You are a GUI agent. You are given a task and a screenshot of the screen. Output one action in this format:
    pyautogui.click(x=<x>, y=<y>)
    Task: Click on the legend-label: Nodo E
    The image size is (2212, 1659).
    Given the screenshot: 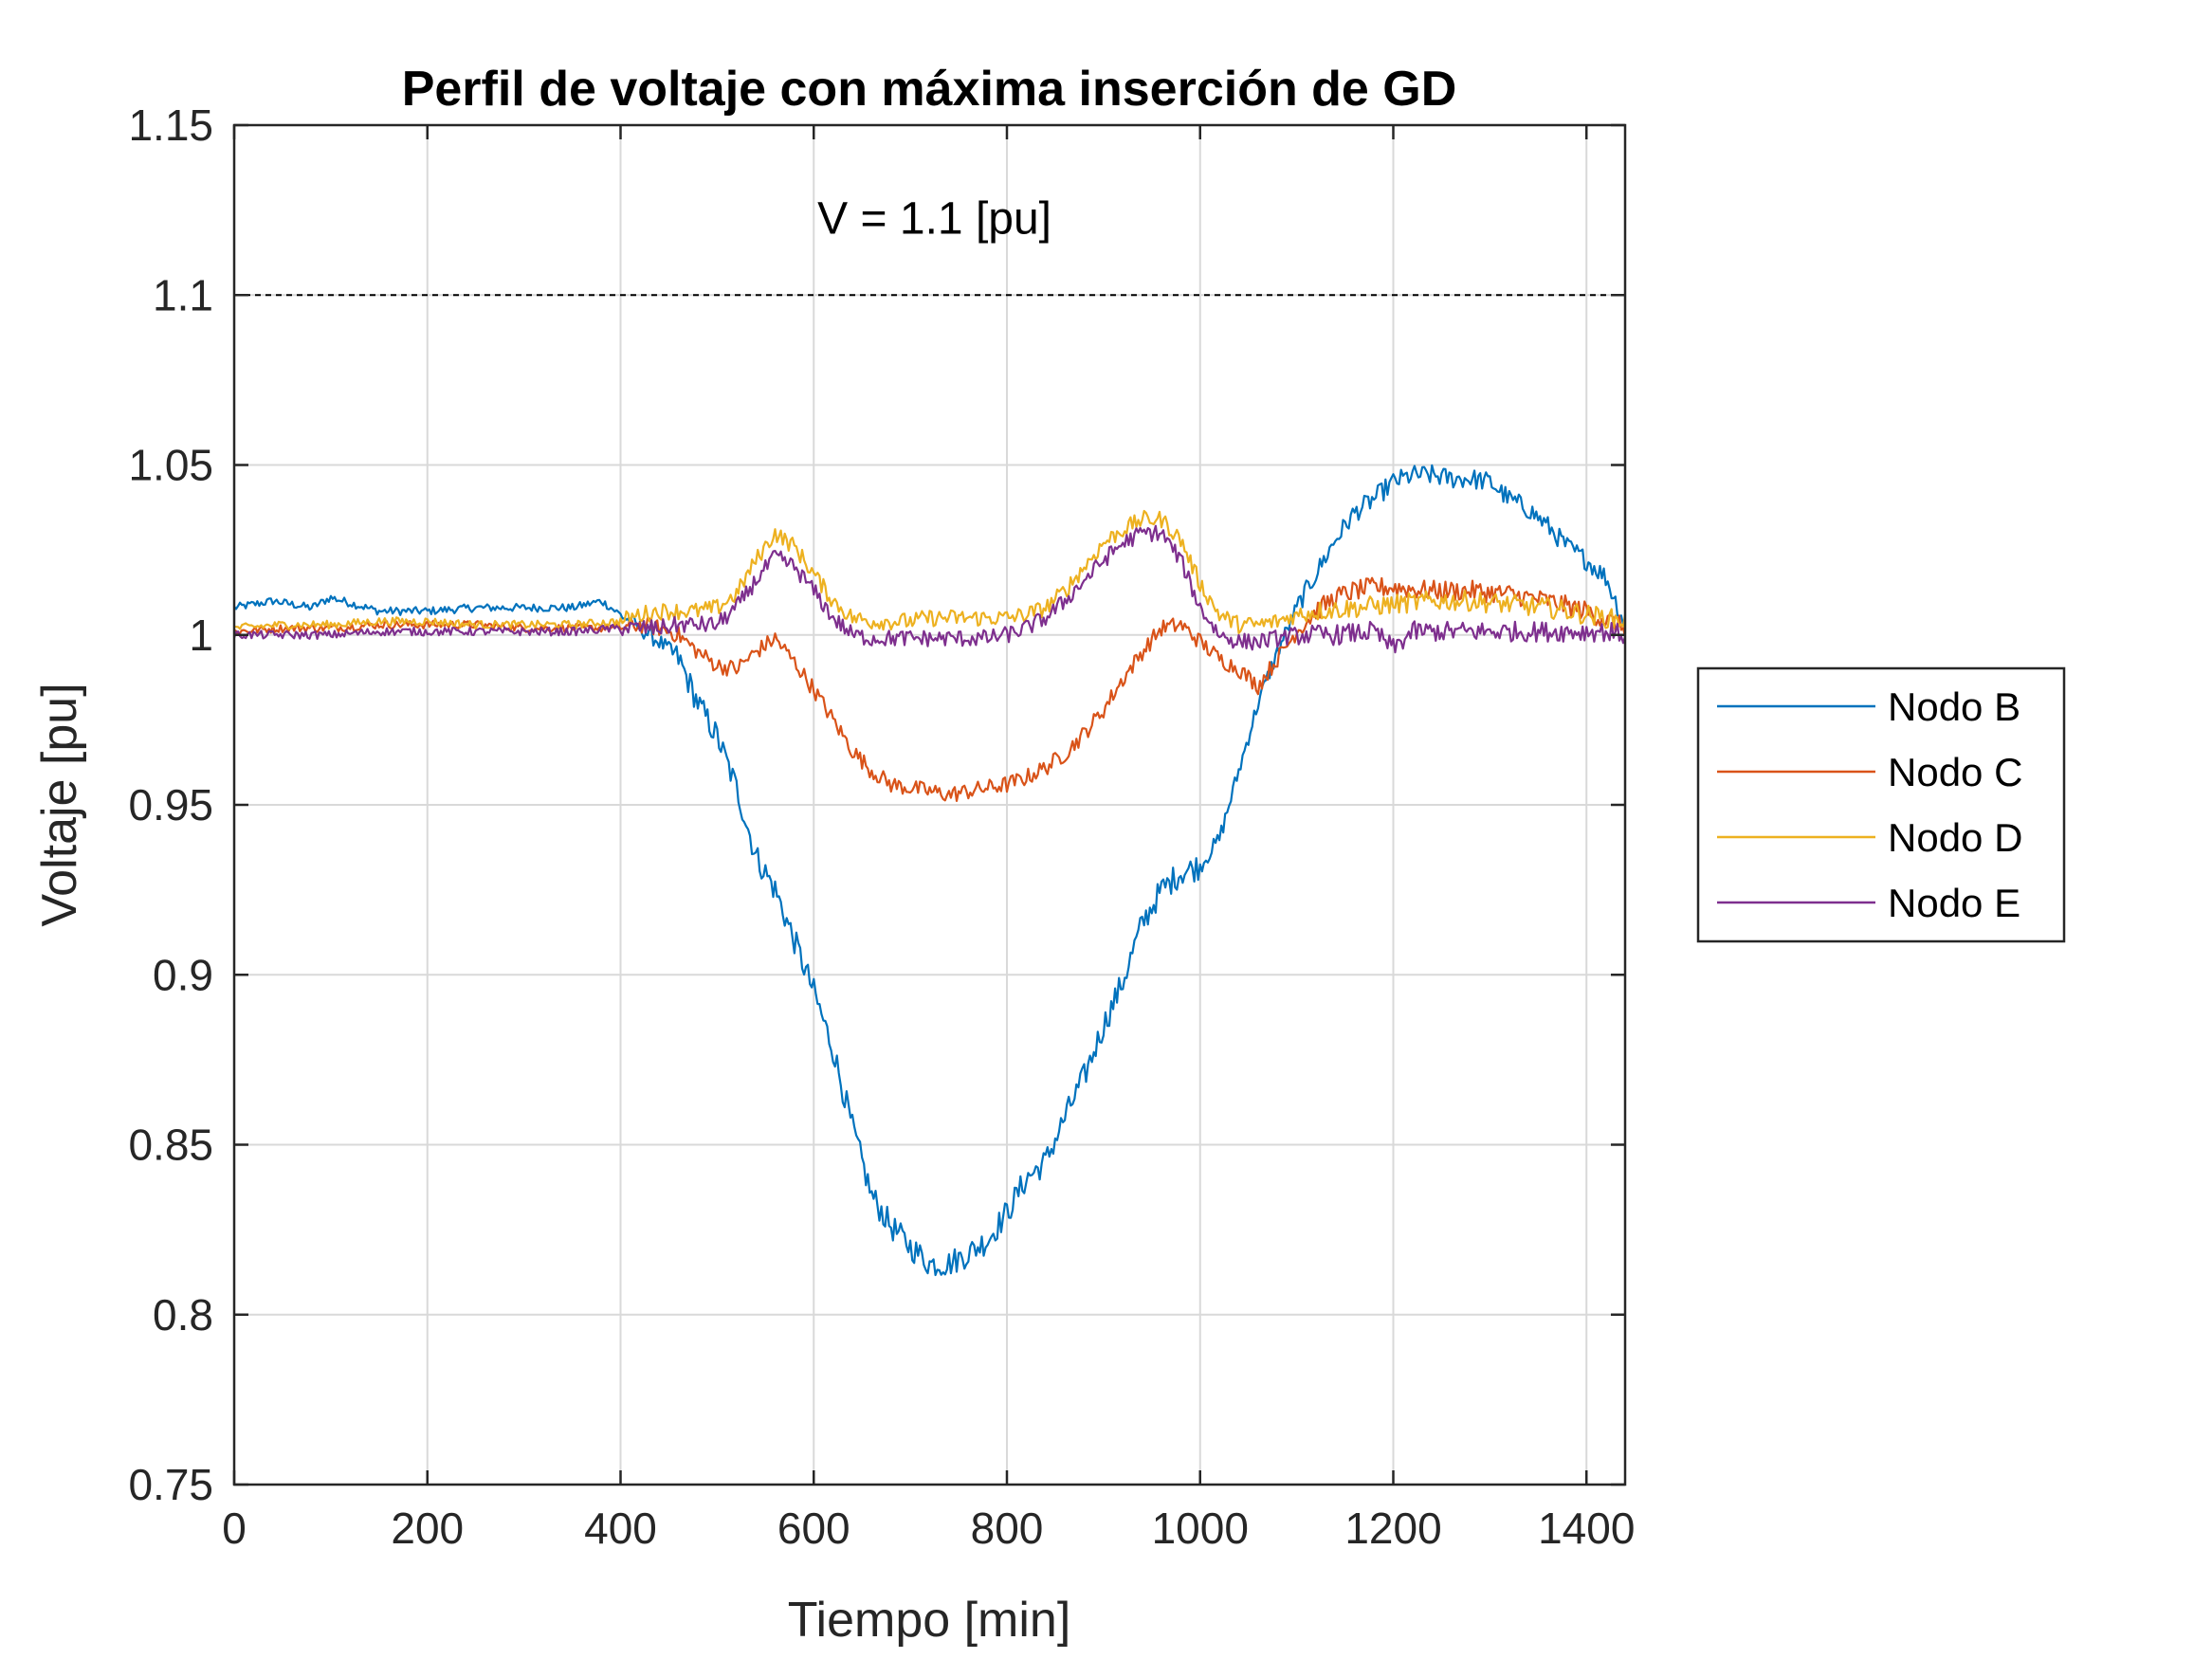 What is the action you would take?
    pyautogui.click(x=1954, y=903)
    